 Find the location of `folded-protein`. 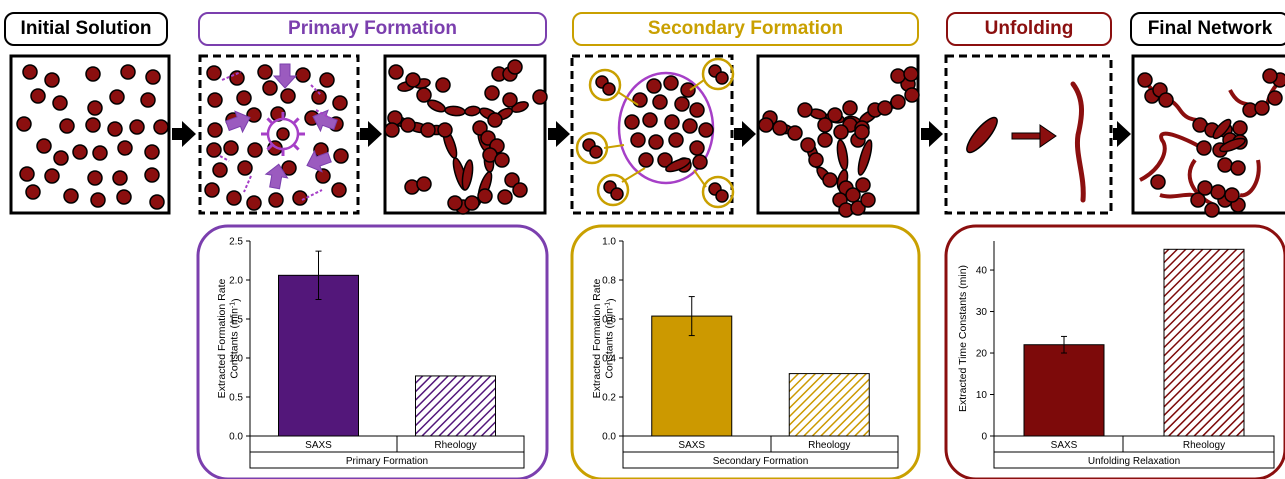

folded-protein is located at coordinates (982, 135).